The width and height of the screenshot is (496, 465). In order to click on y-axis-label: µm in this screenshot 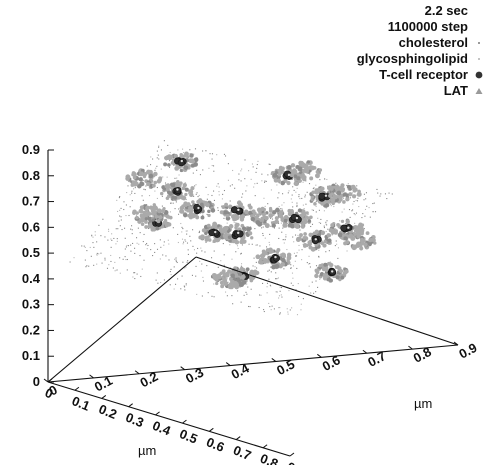, I will do `click(423, 403)`.